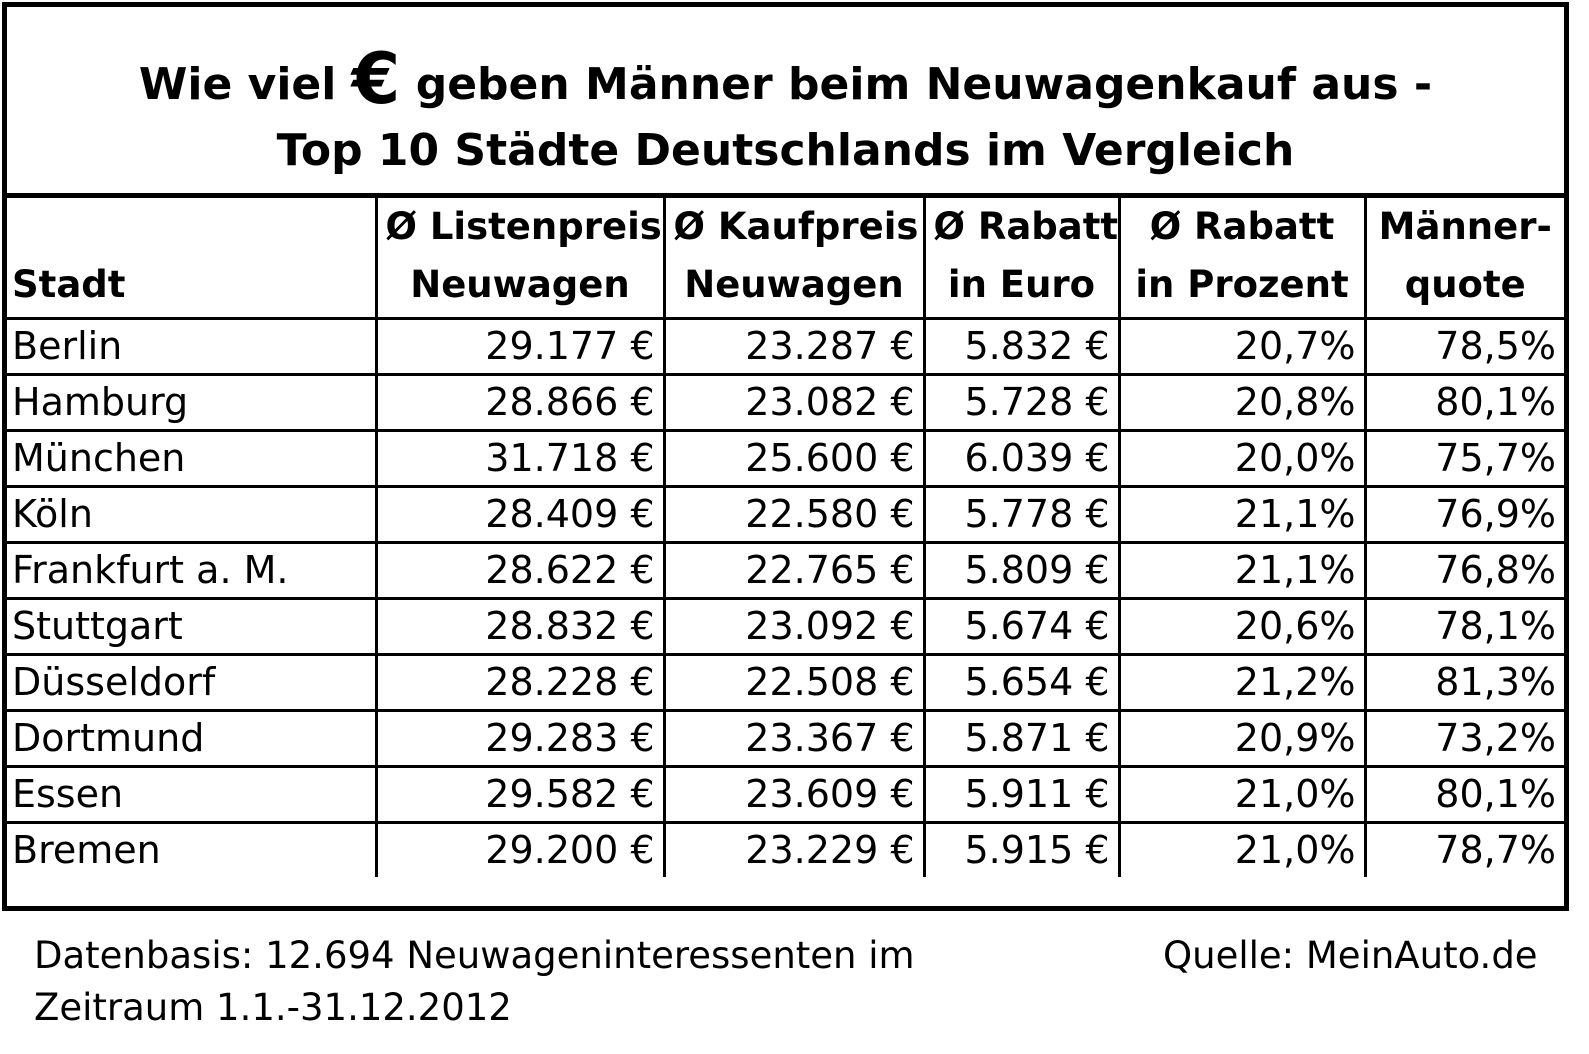 The height and width of the screenshot is (1054, 1589). Describe the element at coordinates (1465, 284) in the screenshot. I see `column-header-line-2: quote` at that location.